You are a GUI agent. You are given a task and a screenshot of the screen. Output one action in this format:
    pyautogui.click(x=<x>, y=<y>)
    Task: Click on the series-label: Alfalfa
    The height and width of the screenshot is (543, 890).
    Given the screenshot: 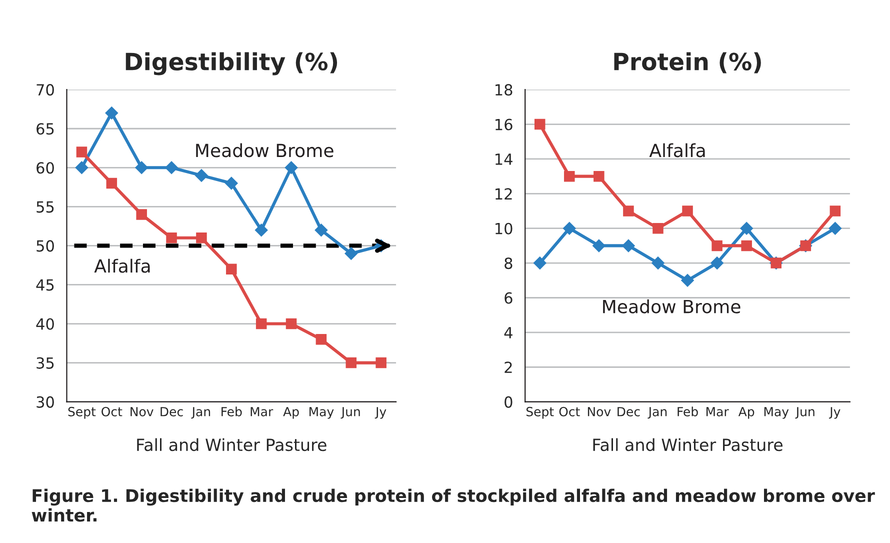 What is the action you would take?
    pyautogui.click(x=122, y=265)
    